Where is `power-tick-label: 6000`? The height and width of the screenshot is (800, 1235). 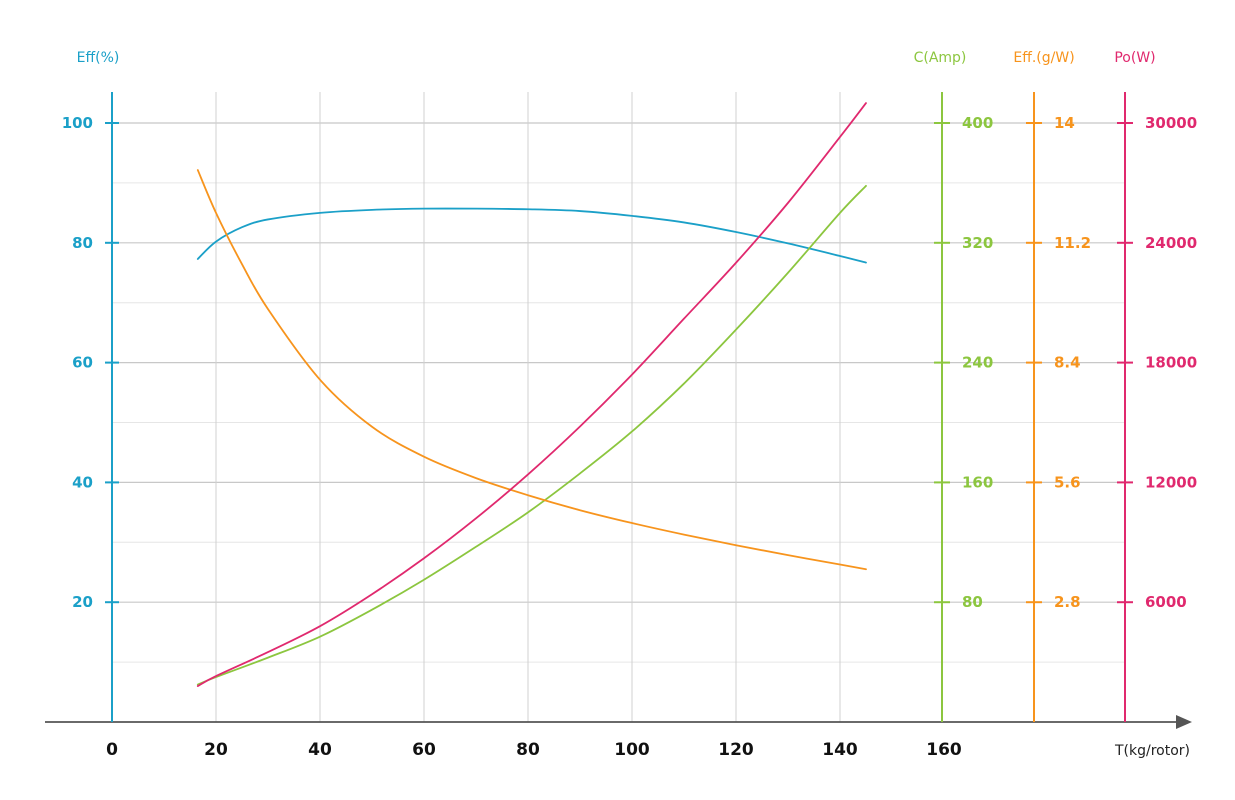
power-tick-label: 6000 is located at coordinates (1166, 602).